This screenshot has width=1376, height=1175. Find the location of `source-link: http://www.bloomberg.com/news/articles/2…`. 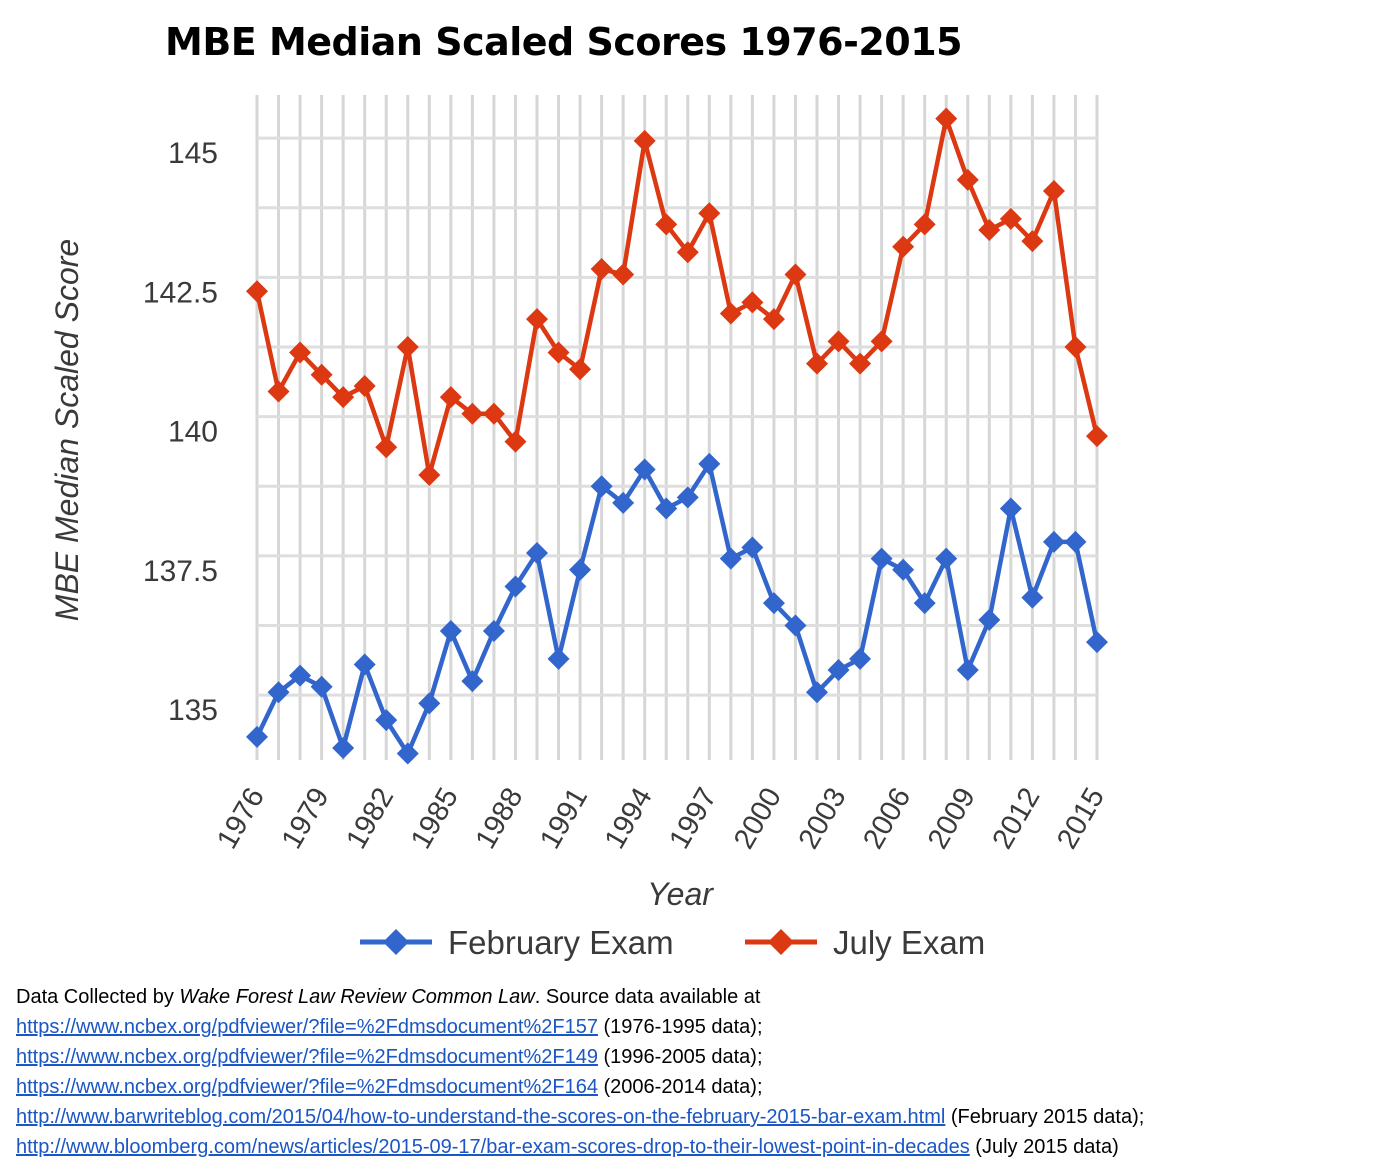

source-link: http://www.bloomberg.com/news/articles/2… is located at coordinates (493, 1147).